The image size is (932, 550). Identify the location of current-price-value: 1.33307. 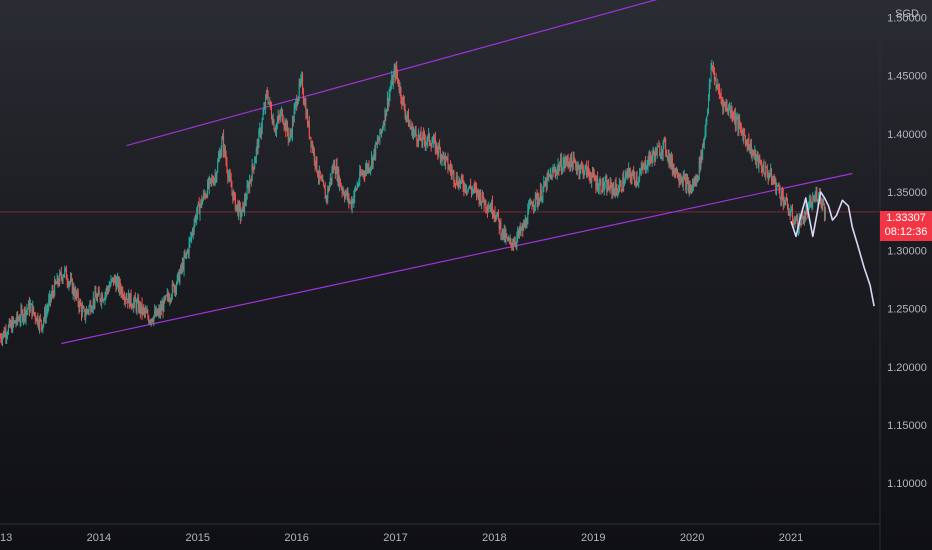
(906, 218).